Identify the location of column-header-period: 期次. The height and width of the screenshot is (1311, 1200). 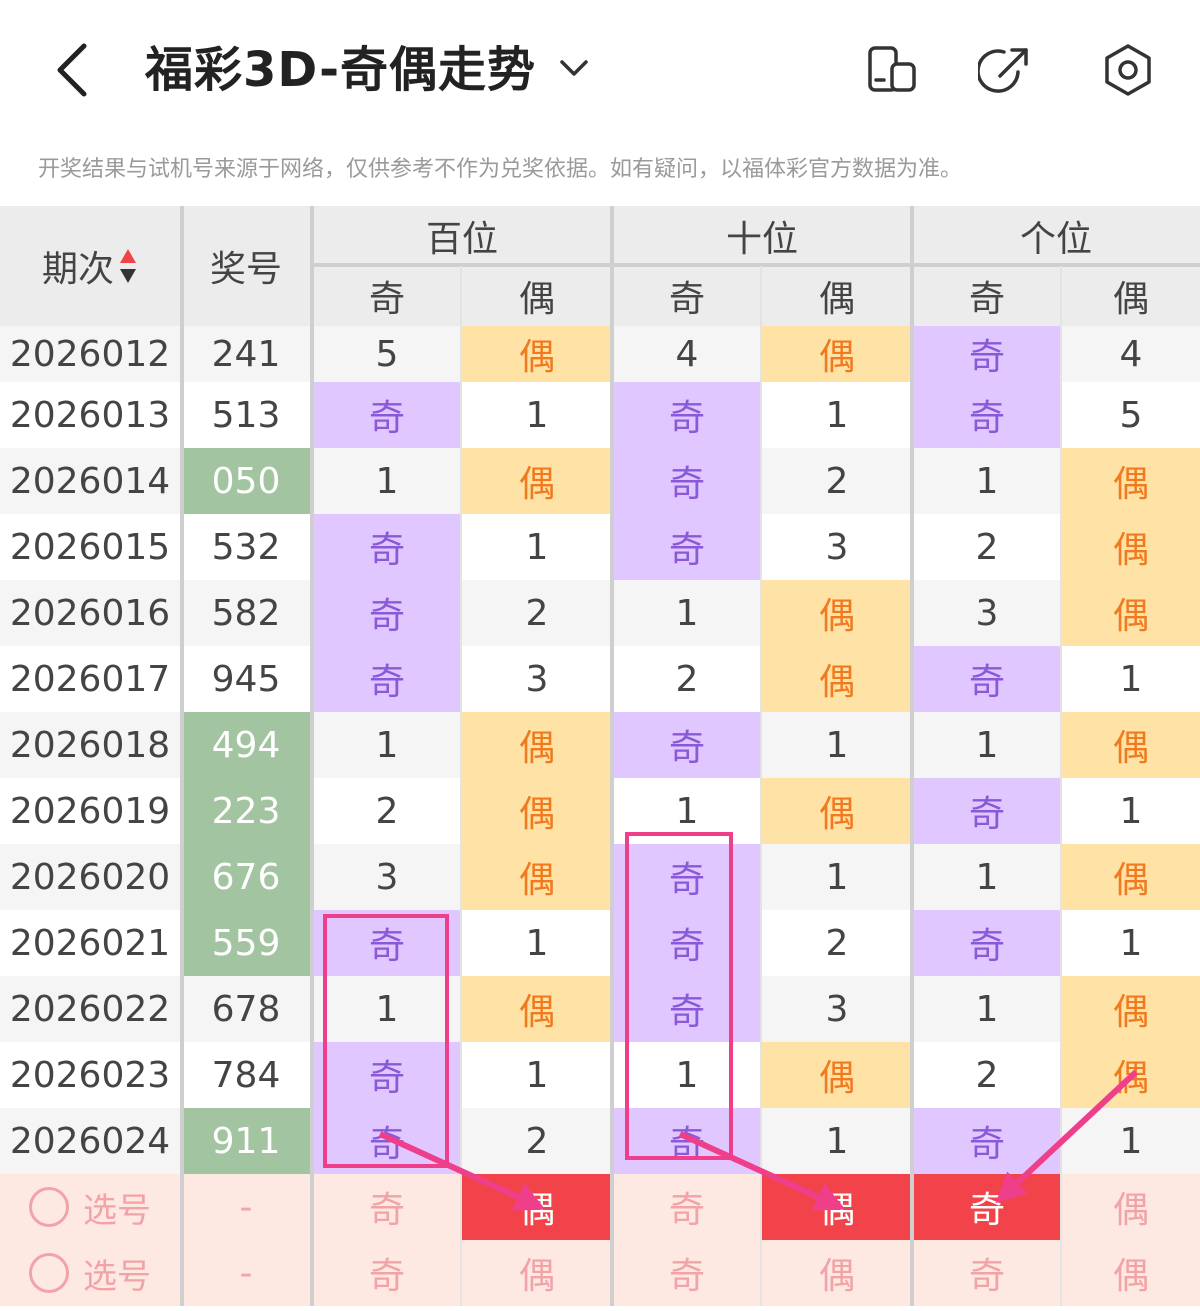
(90, 266).